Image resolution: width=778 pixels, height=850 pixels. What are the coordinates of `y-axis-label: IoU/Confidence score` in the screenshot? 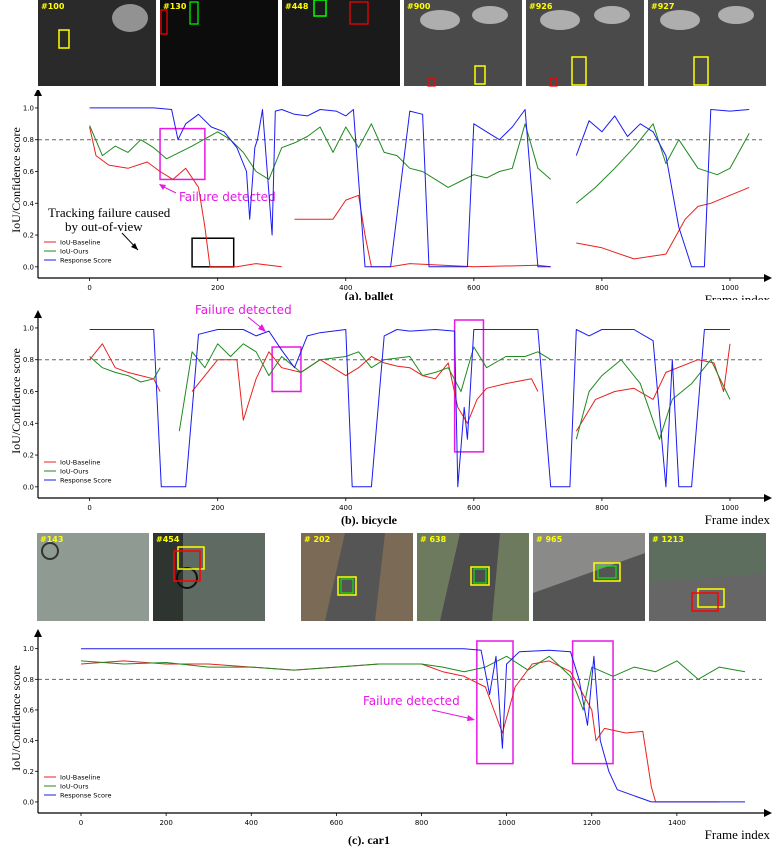 It's located at (16, 180).